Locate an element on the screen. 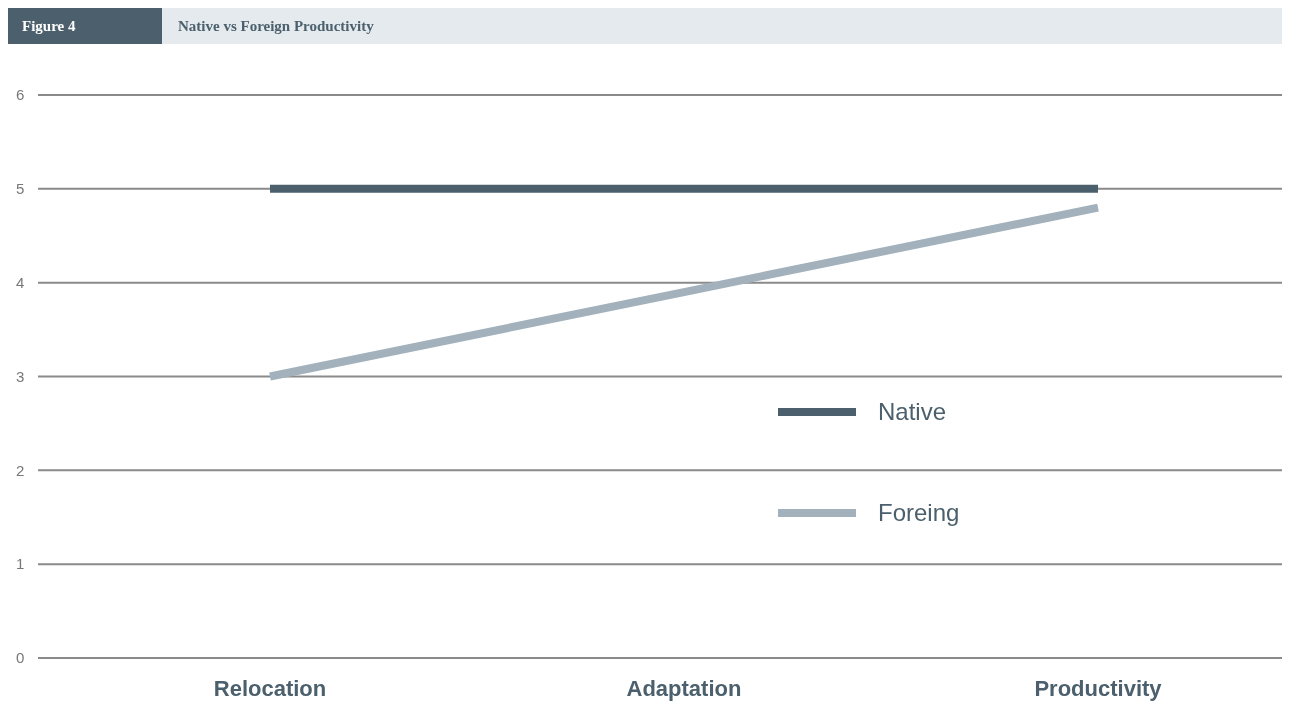  y-tick-label: 3 is located at coordinates (20, 376).